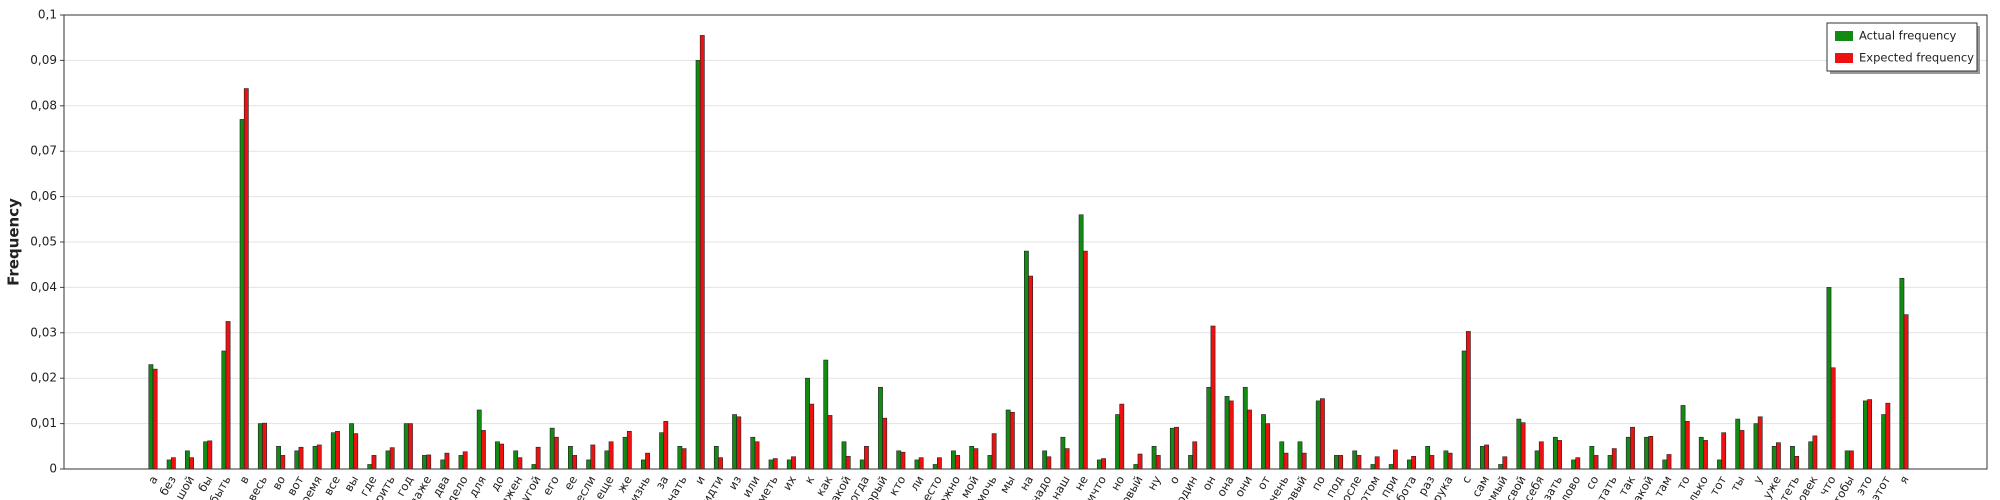 The width and height of the screenshot is (2000, 500). Describe the element at coordinates (1718, 485) in the screenshot. I see `x-tick-label: тот` at that location.